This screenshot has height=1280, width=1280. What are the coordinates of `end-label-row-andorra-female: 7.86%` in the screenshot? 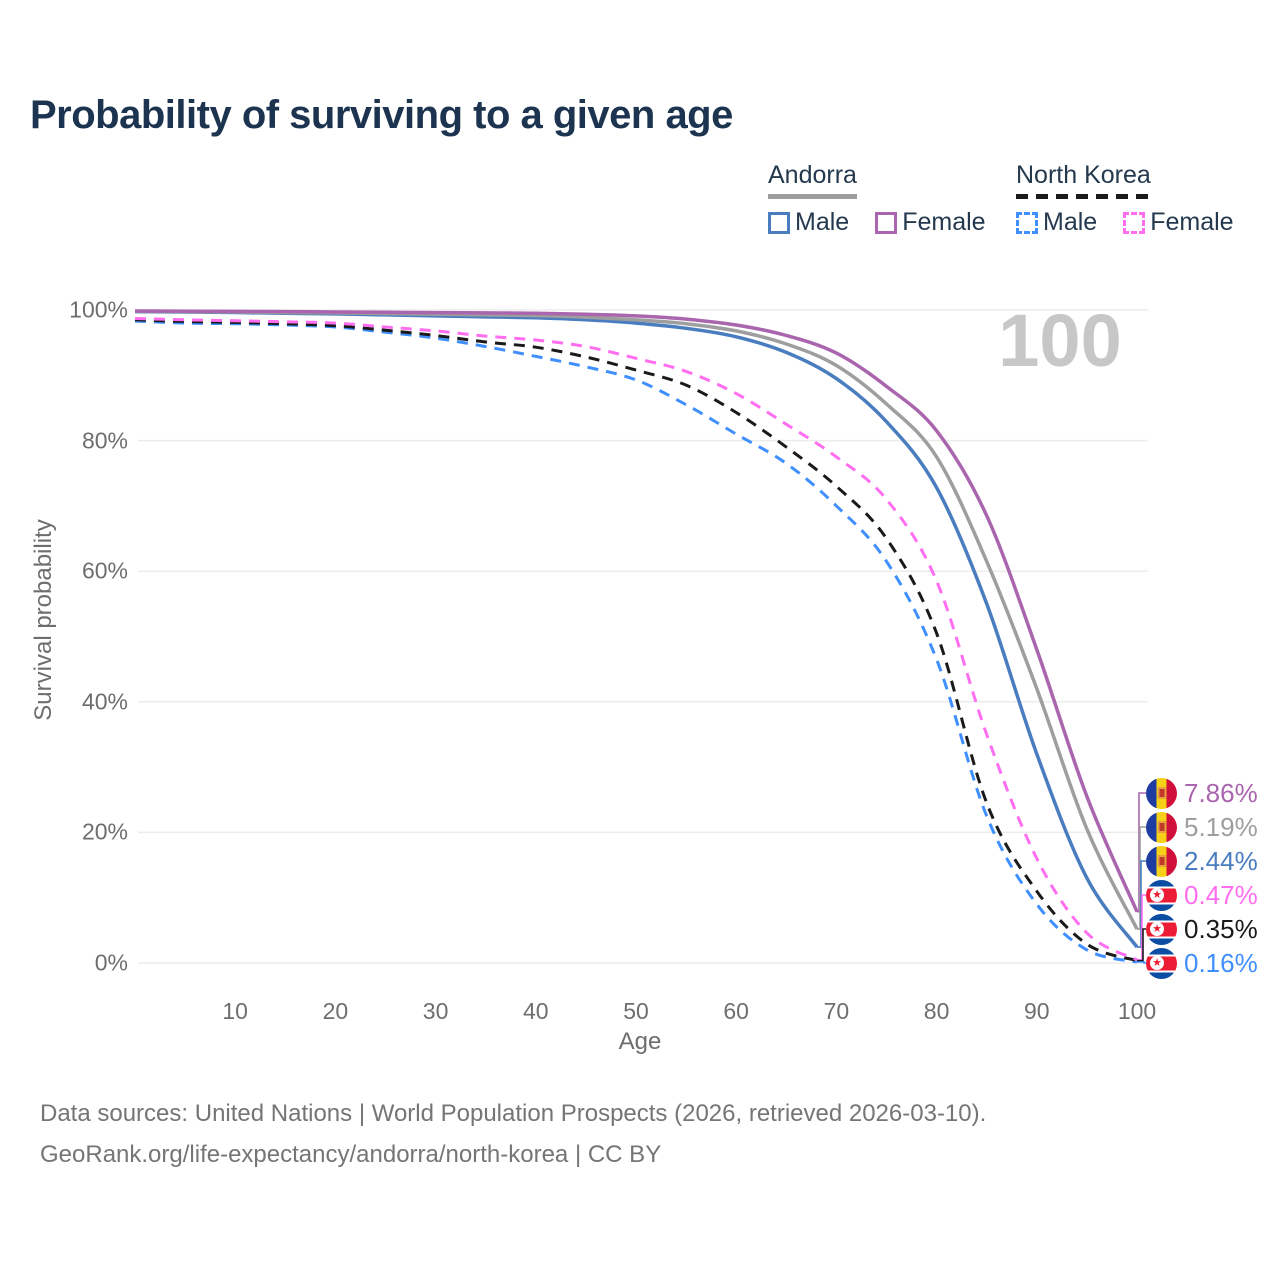 It's located at (1202, 793).